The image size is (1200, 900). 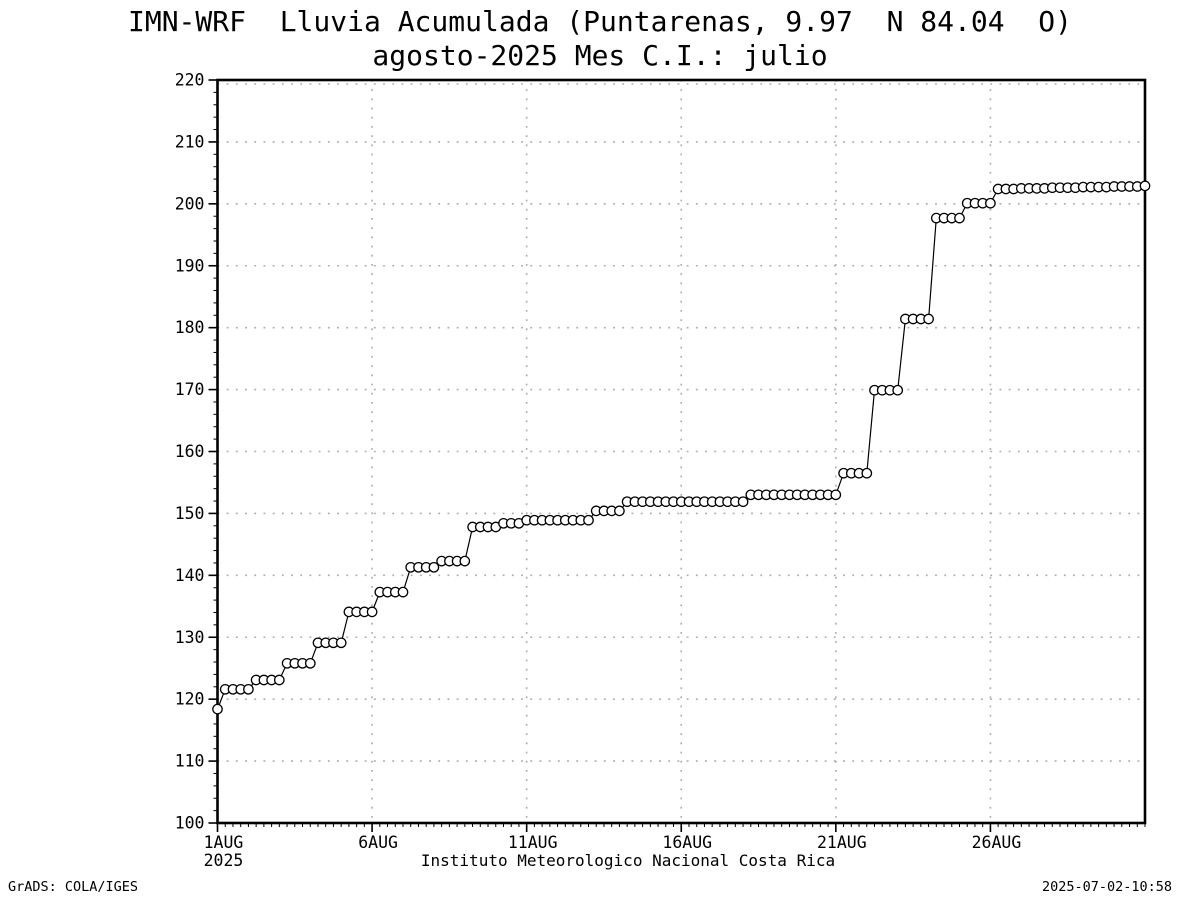 What do you see at coordinates (190, 141) in the screenshot?
I see `svg-text: 210` at bounding box center [190, 141].